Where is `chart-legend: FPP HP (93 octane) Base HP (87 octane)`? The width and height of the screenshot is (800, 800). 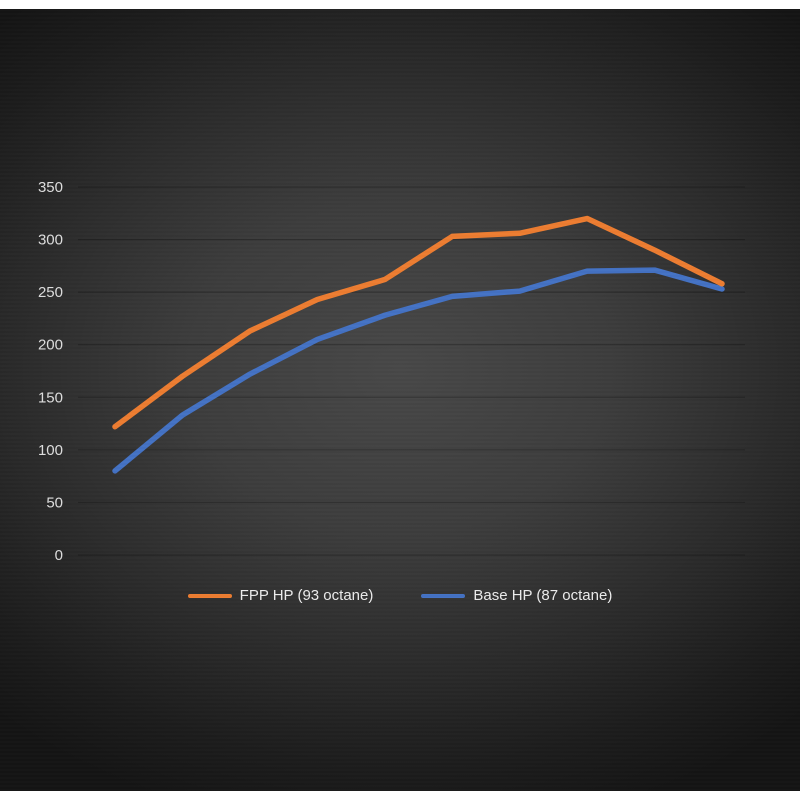 chart-legend: FPP HP (93 octane) Base HP (87 octane) is located at coordinates (400, 595).